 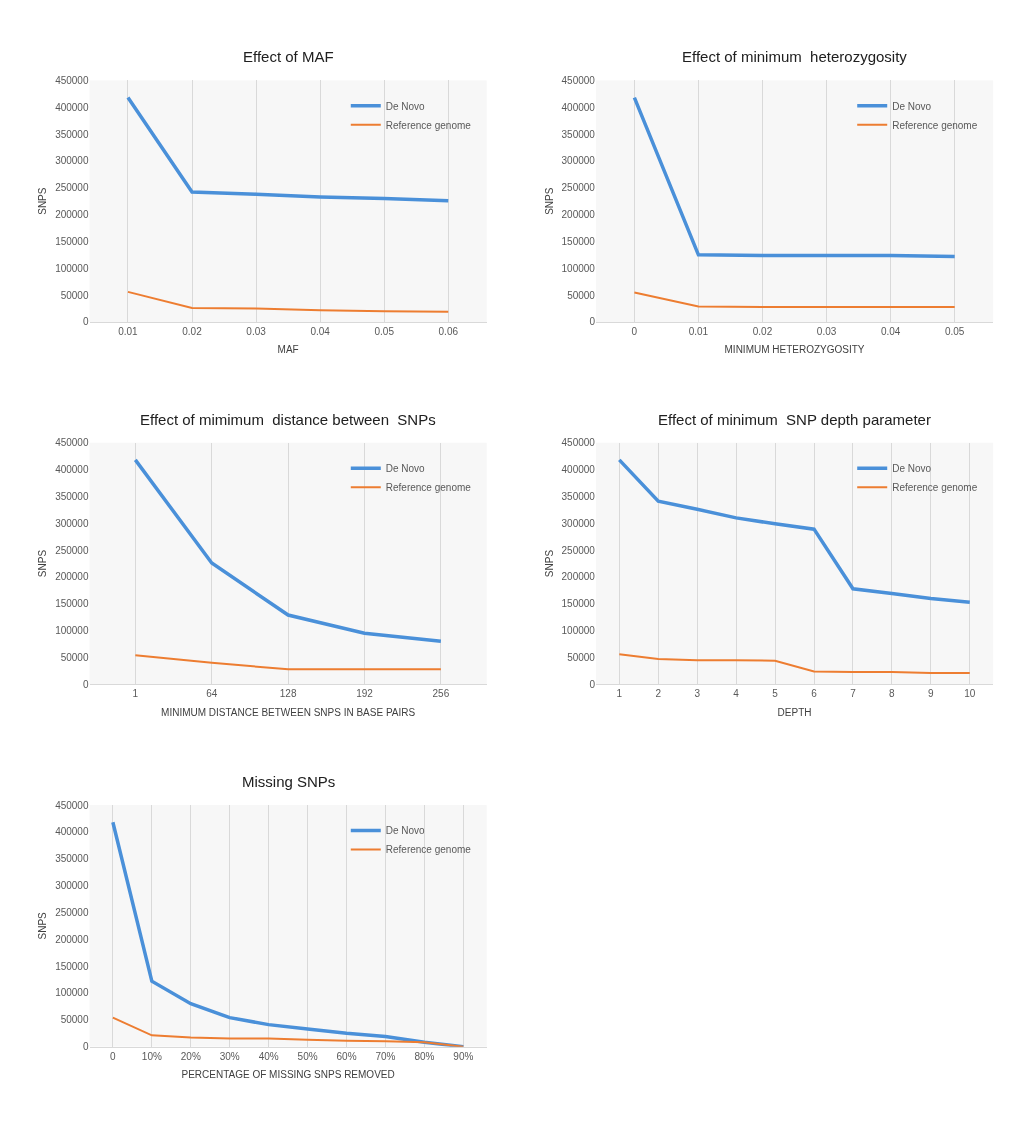 What do you see at coordinates (288, 56) in the screenshot?
I see `chart-title: Effect of MAF` at bounding box center [288, 56].